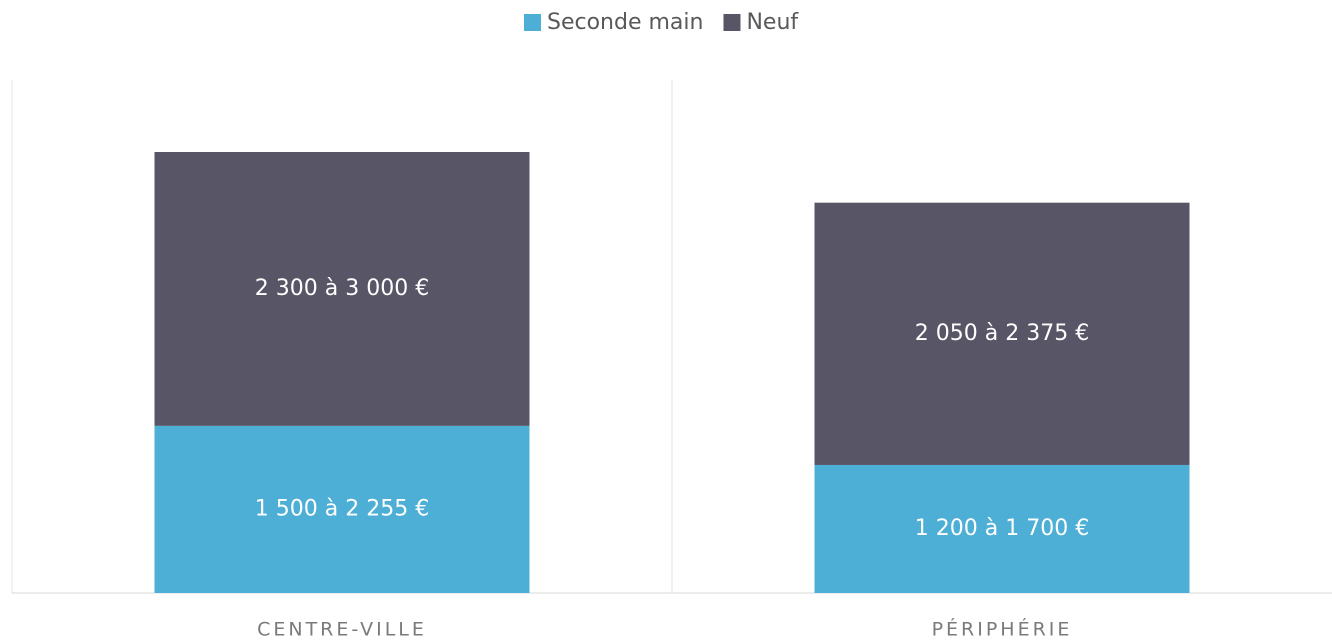  I want to click on value-label: 1 500 à 2 255 €, so click(342, 508).